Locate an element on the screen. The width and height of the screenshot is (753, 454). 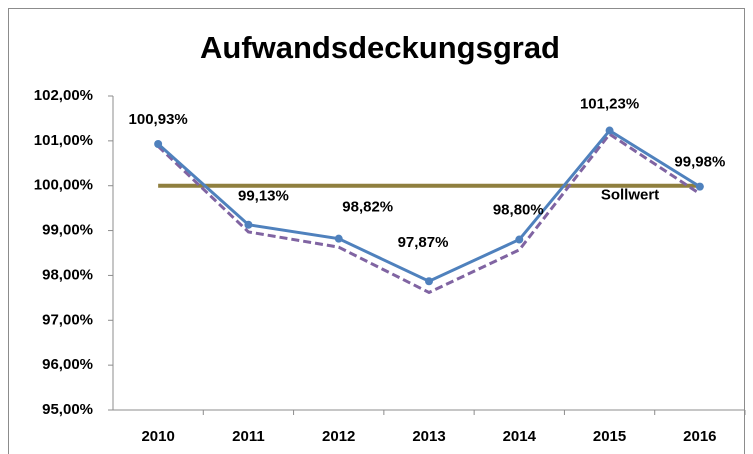
x-tick-label: 2014 is located at coordinates (520, 436).